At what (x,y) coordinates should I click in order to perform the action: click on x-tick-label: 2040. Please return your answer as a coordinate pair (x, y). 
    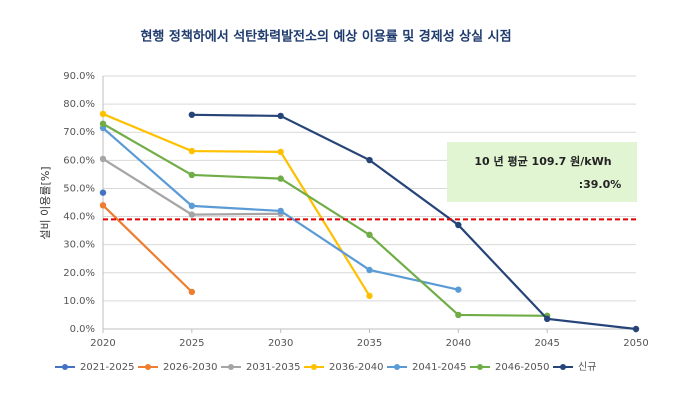
    Looking at the image, I should click on (458, 343).